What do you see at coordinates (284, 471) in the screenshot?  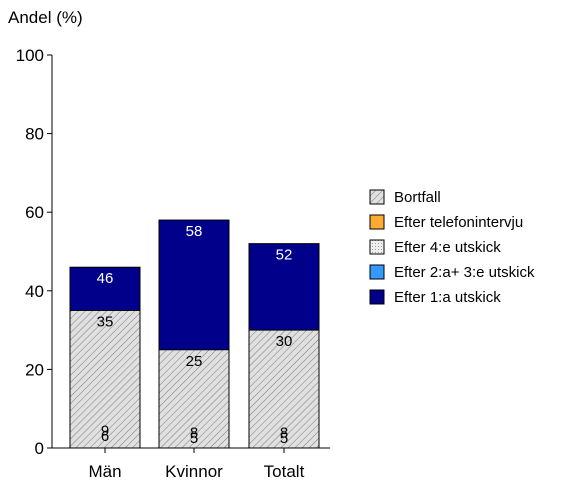 I see `x-tick-label: Totalt` at bounding box center [284, 471].